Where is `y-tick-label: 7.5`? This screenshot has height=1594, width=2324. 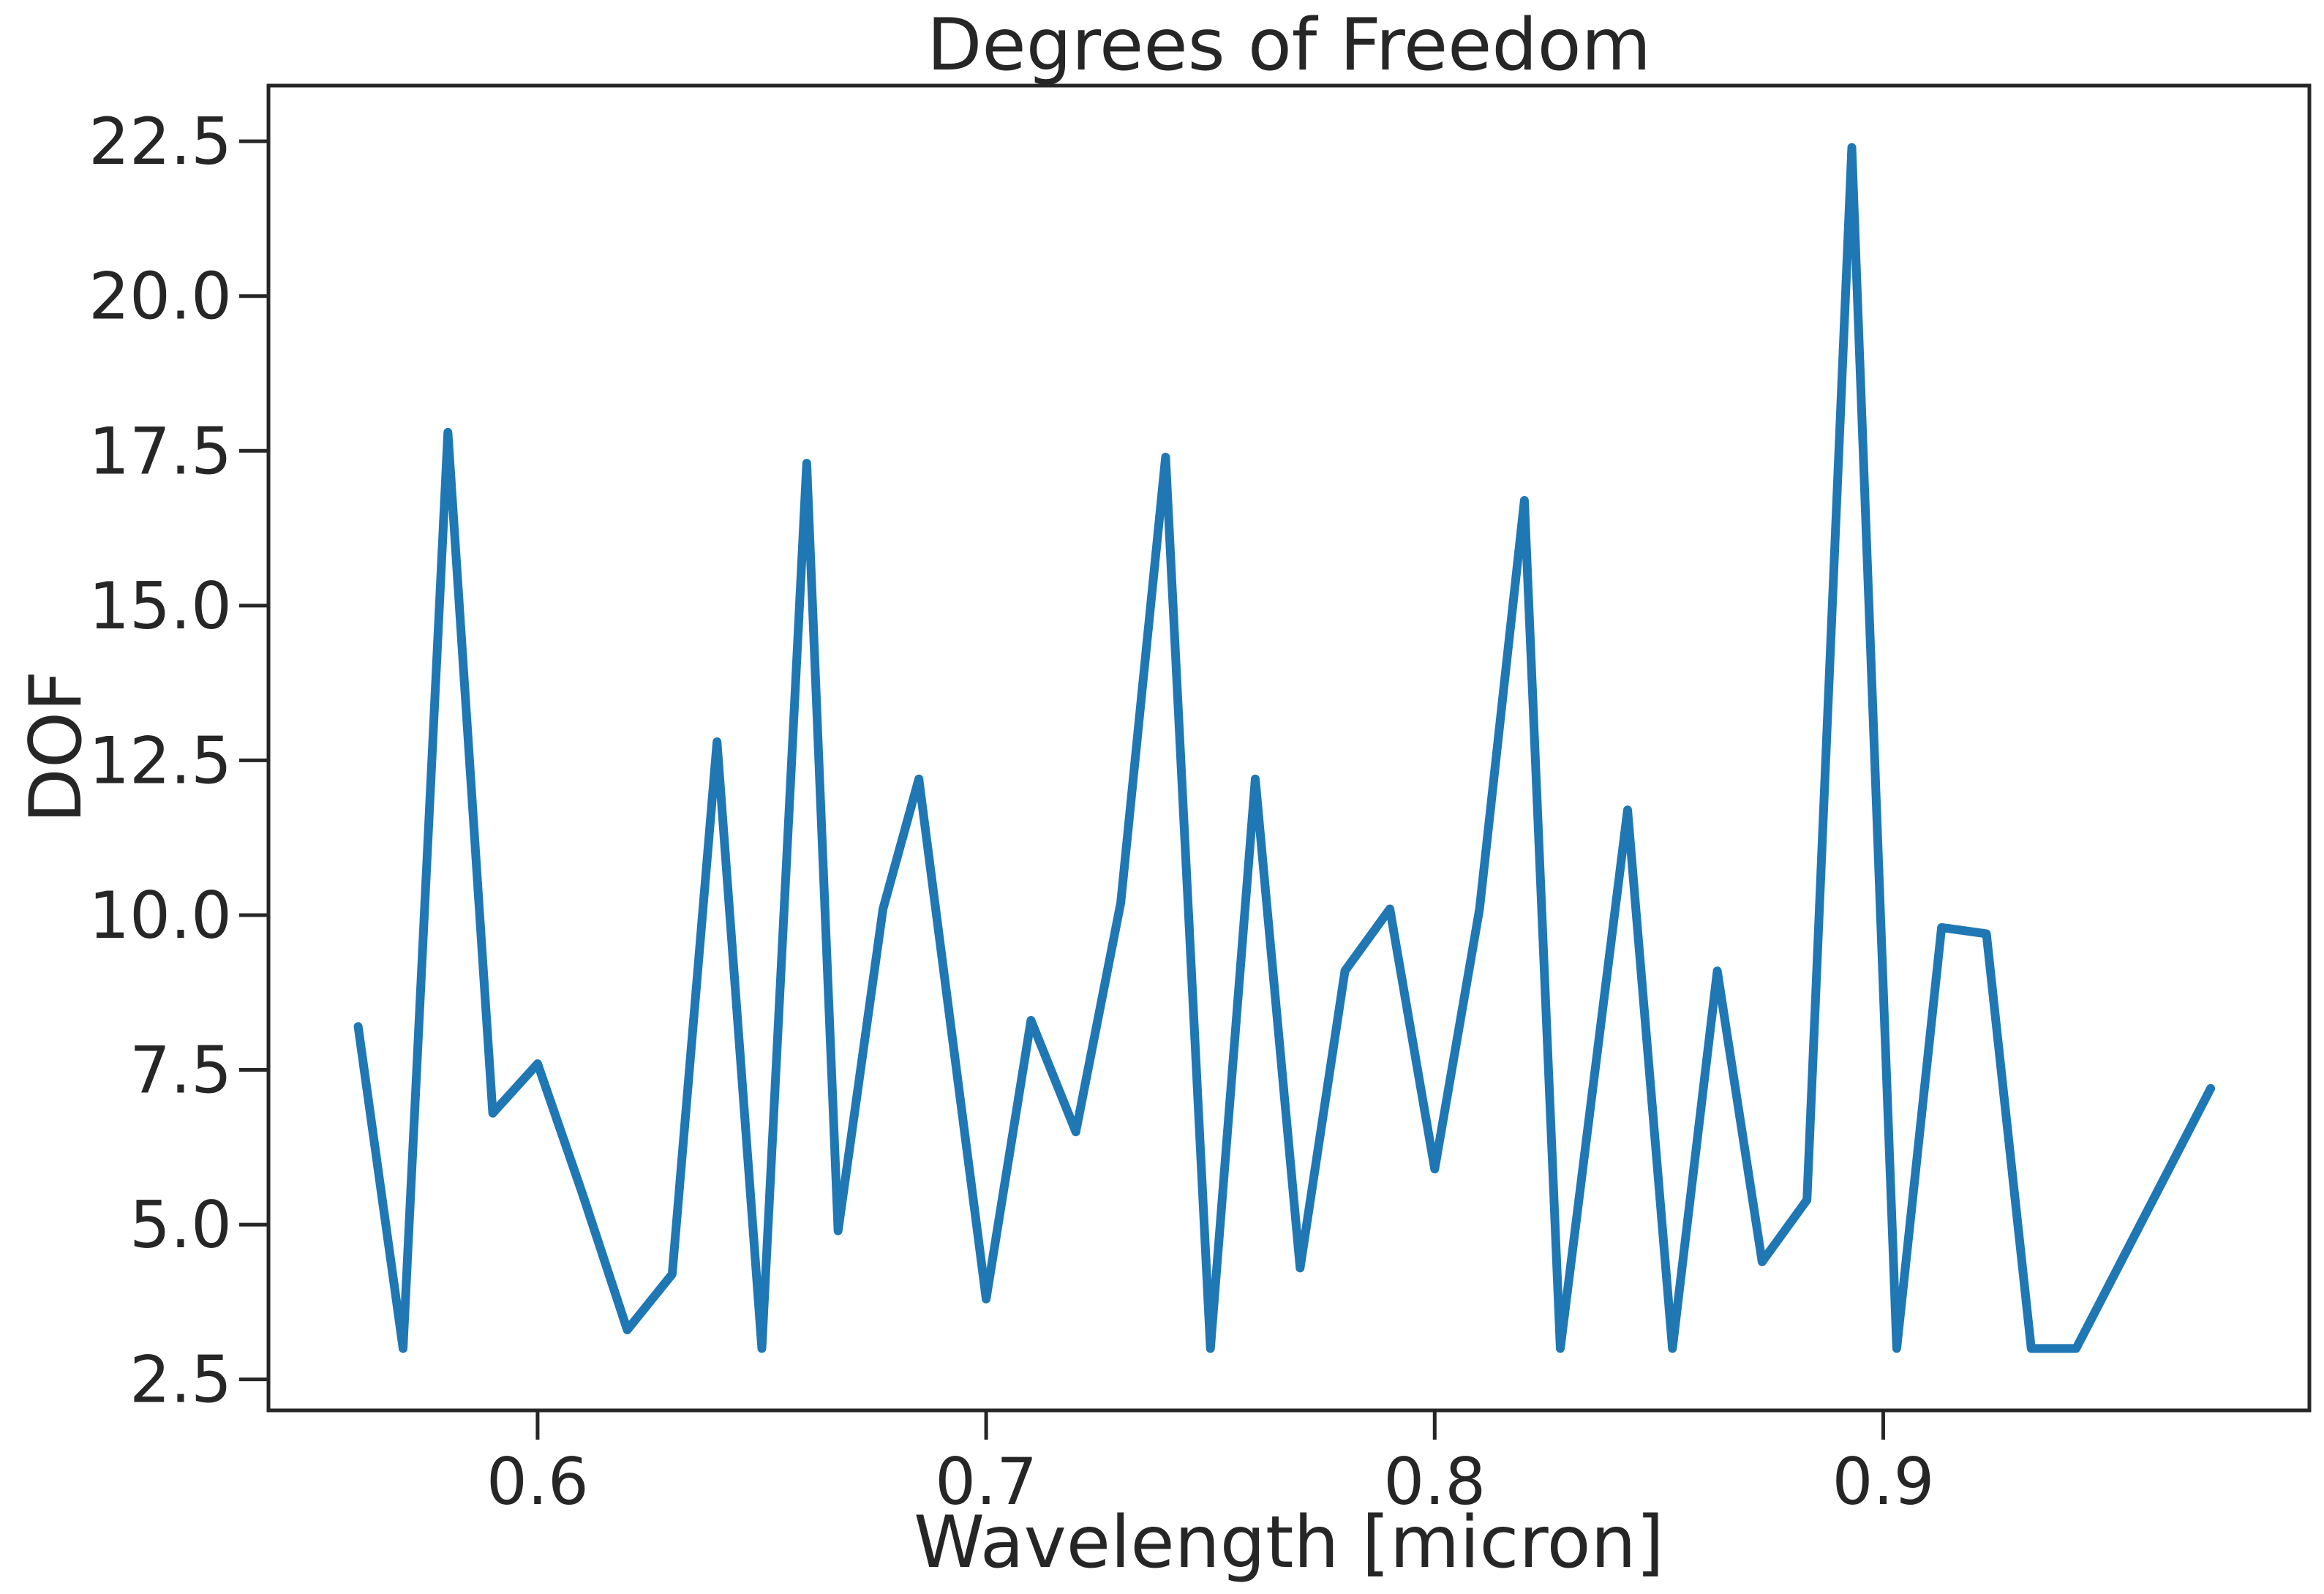
y-tick-label: 7.5 is located at coordinates (180, 1070).